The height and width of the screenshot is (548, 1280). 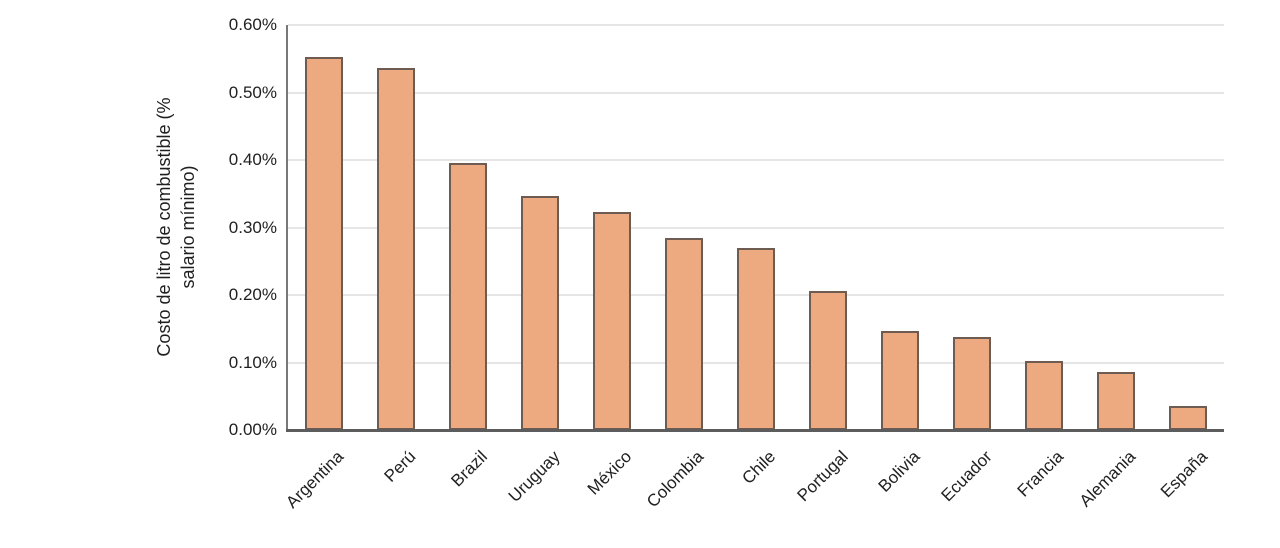 What do you see at coordinates (609, 473) in the screenshot?
I see `x-tick-label: México` at bounding box center [609, 473].